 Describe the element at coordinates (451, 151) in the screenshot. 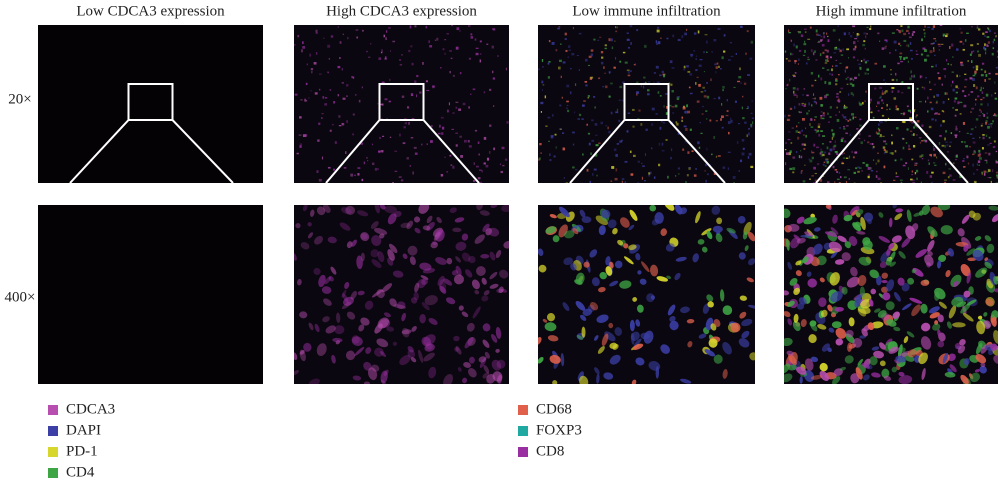

I see `inset-line` at that location.